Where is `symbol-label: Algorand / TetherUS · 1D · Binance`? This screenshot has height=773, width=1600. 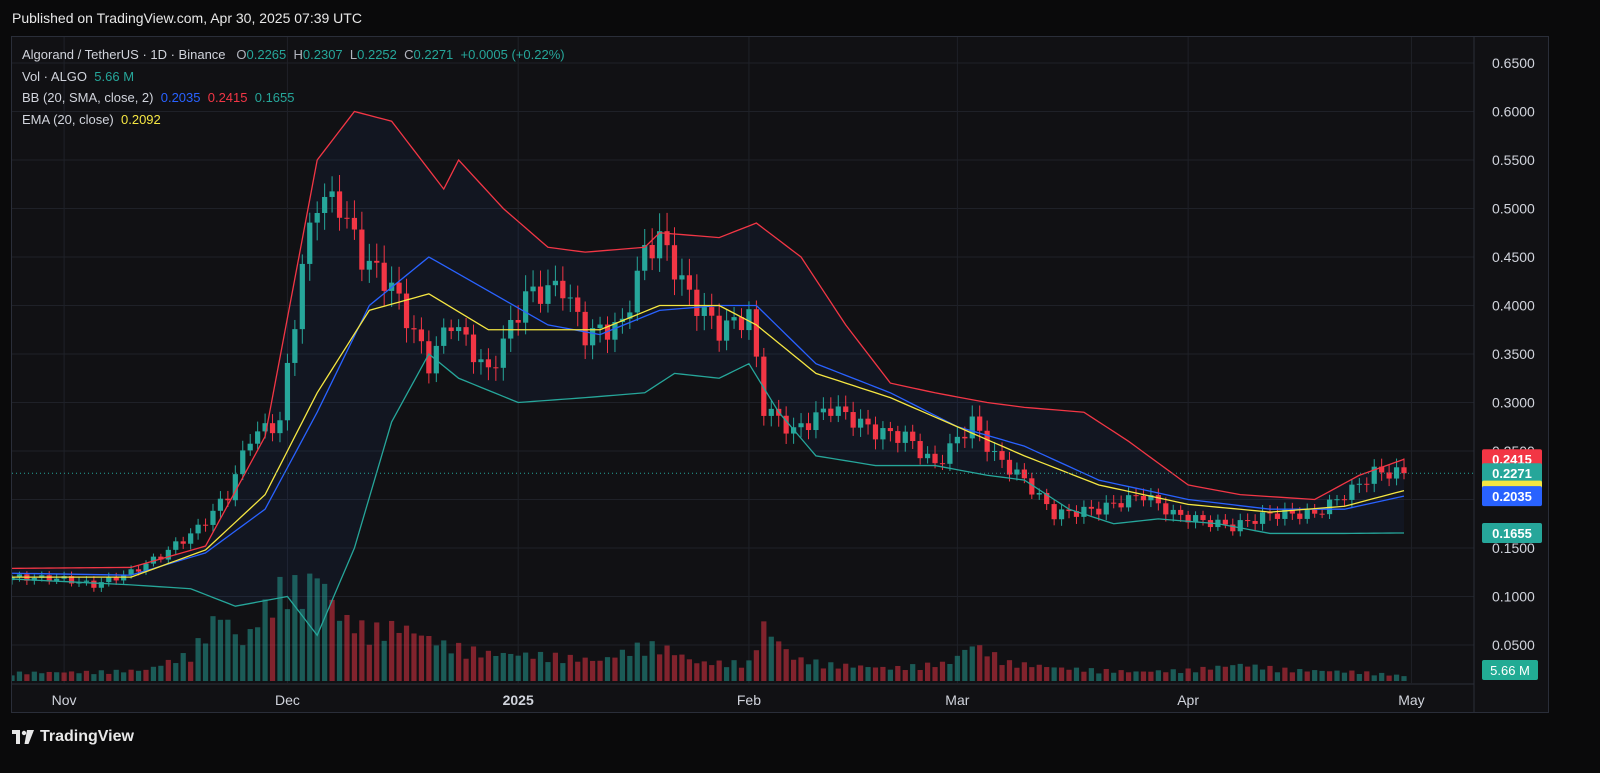 symbol-label: Algorand / TetherUS · 1D · Binance is located at coordinates (124, 54).